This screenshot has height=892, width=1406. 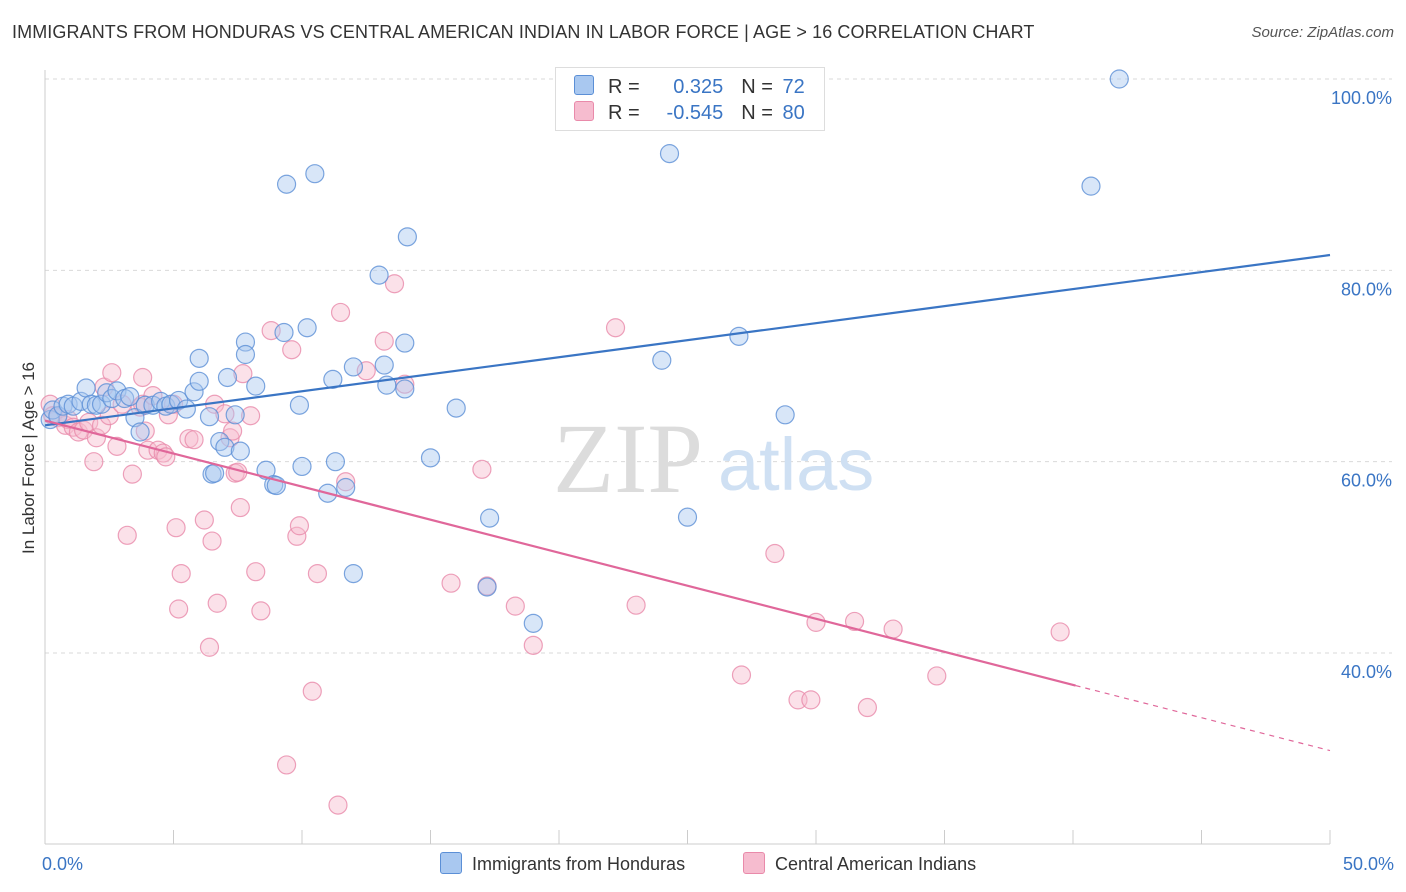 I want to click on watermark: ZIP atlas, so click(x=713, y=458).